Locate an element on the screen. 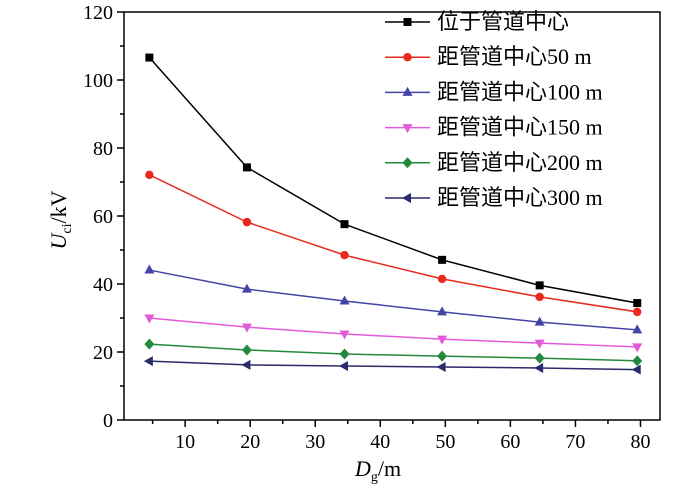  legend-item-2: 距管道中心50 m is located at coordinates (488, 56).